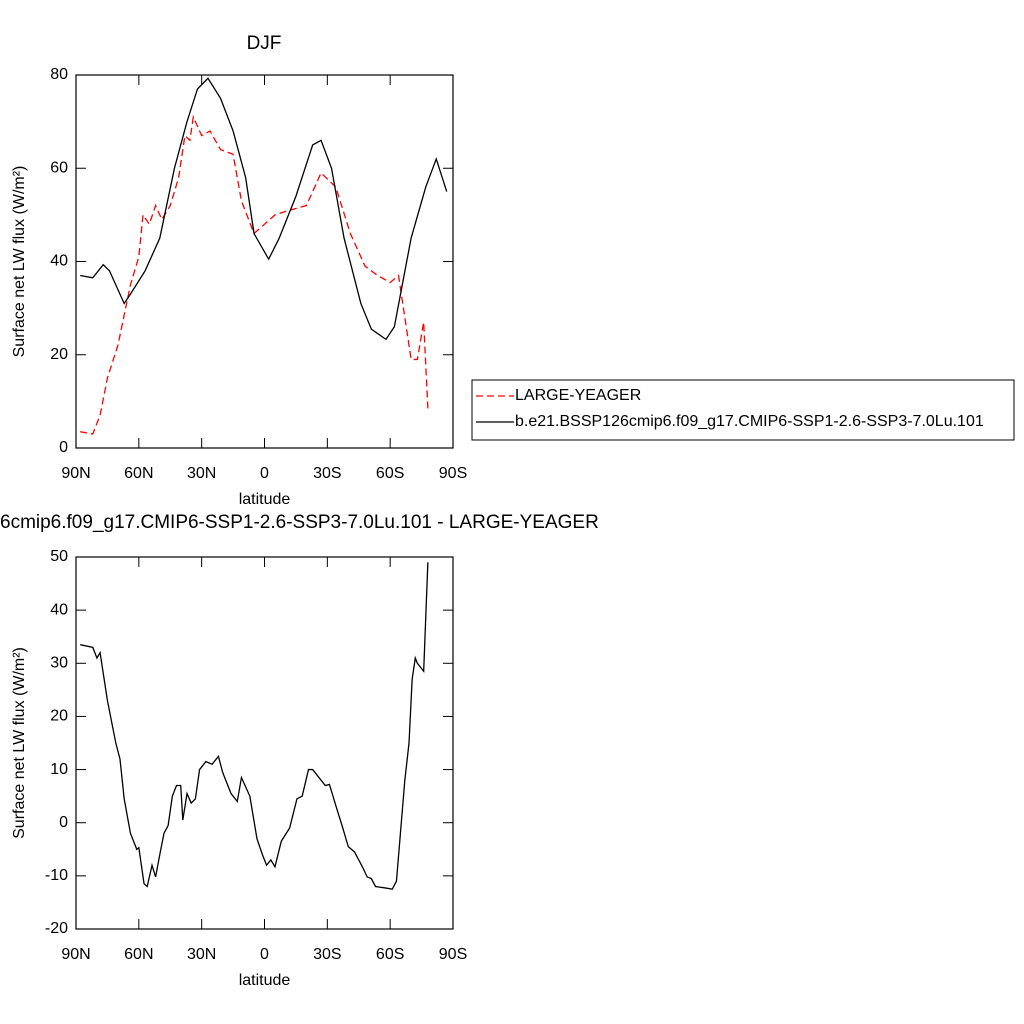 Image resolution: width=1024 pixels, height=1024 pixels. I want to click on y-tick-label: -20, so click(56, 928).